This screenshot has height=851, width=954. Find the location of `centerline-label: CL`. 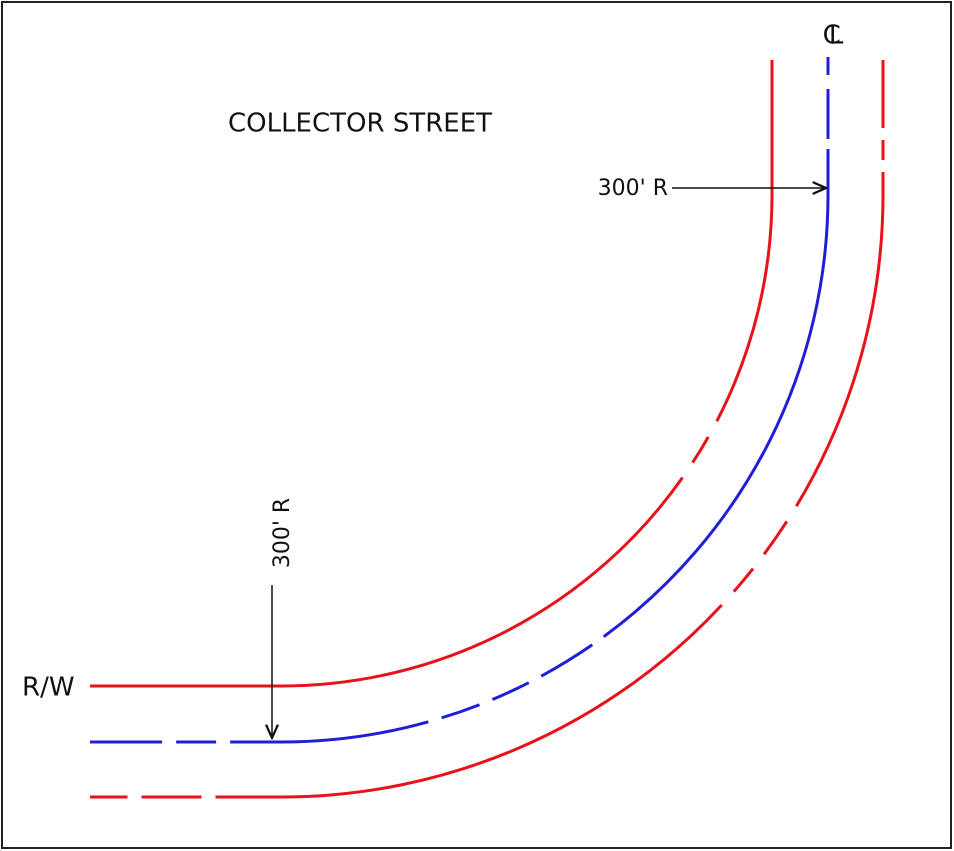

centerline-label: CL is located at coordinates (833, 36).